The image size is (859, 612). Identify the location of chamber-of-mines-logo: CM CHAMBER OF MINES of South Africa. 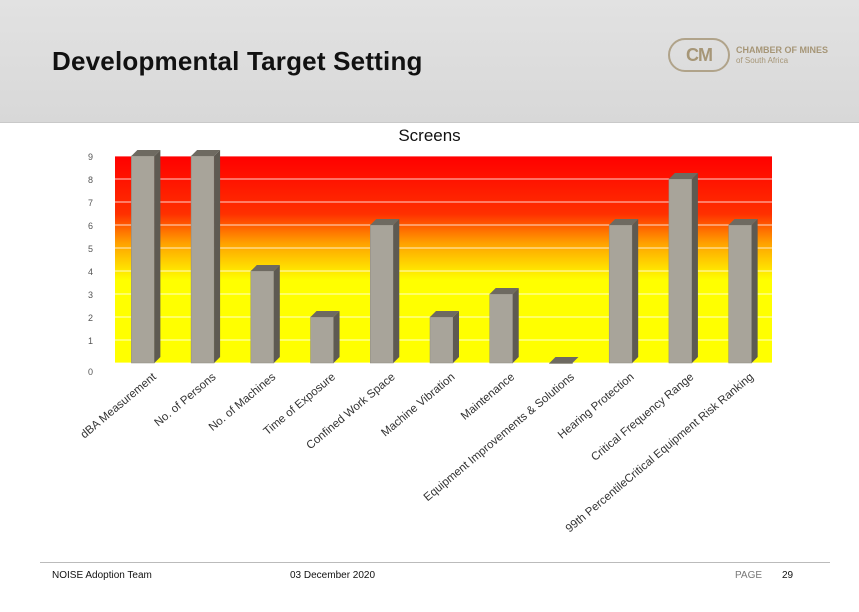
(750, 56).